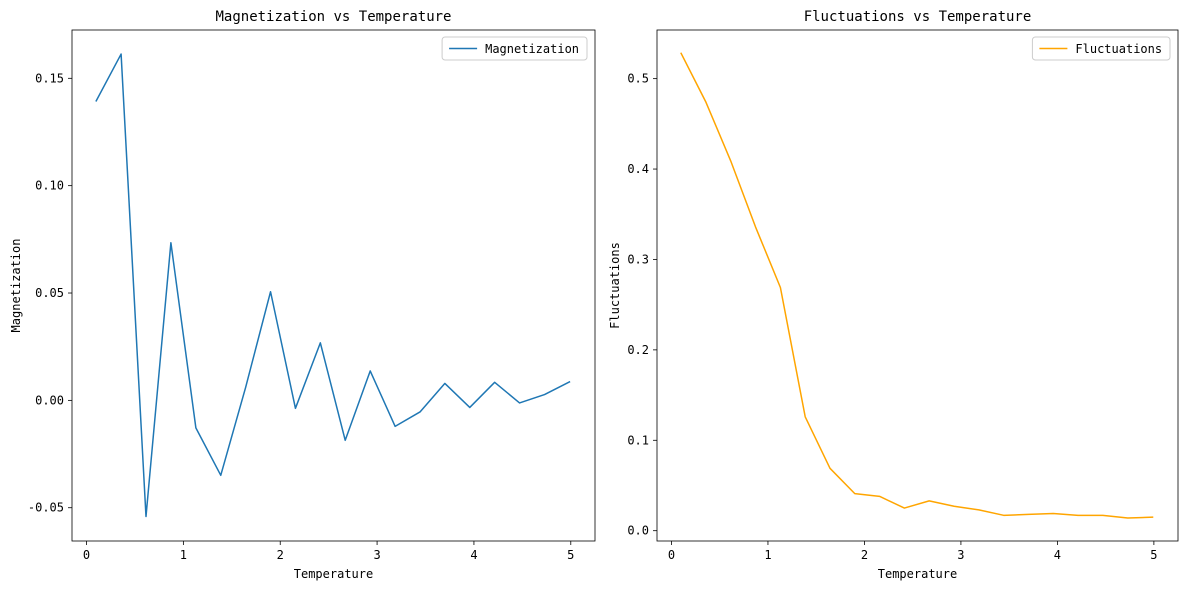 The image size is (1189, 590). I want to click on legend-label: Fluctuations, so click(1118, 49).